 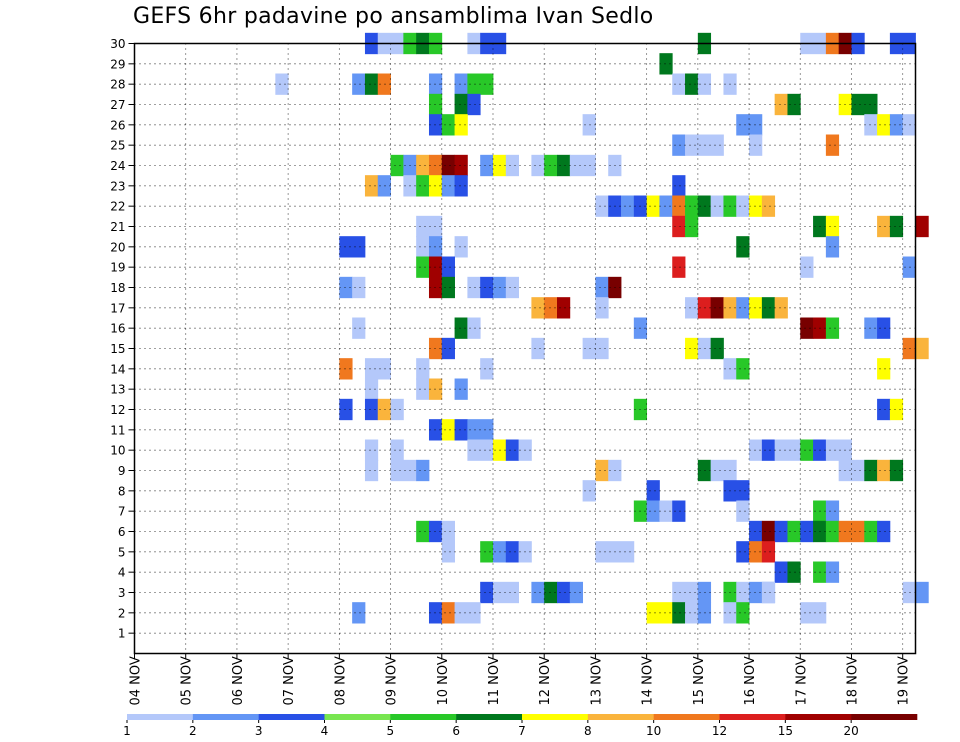 I want to click on legend-tick-label: 10, so click(x=653, y=731).